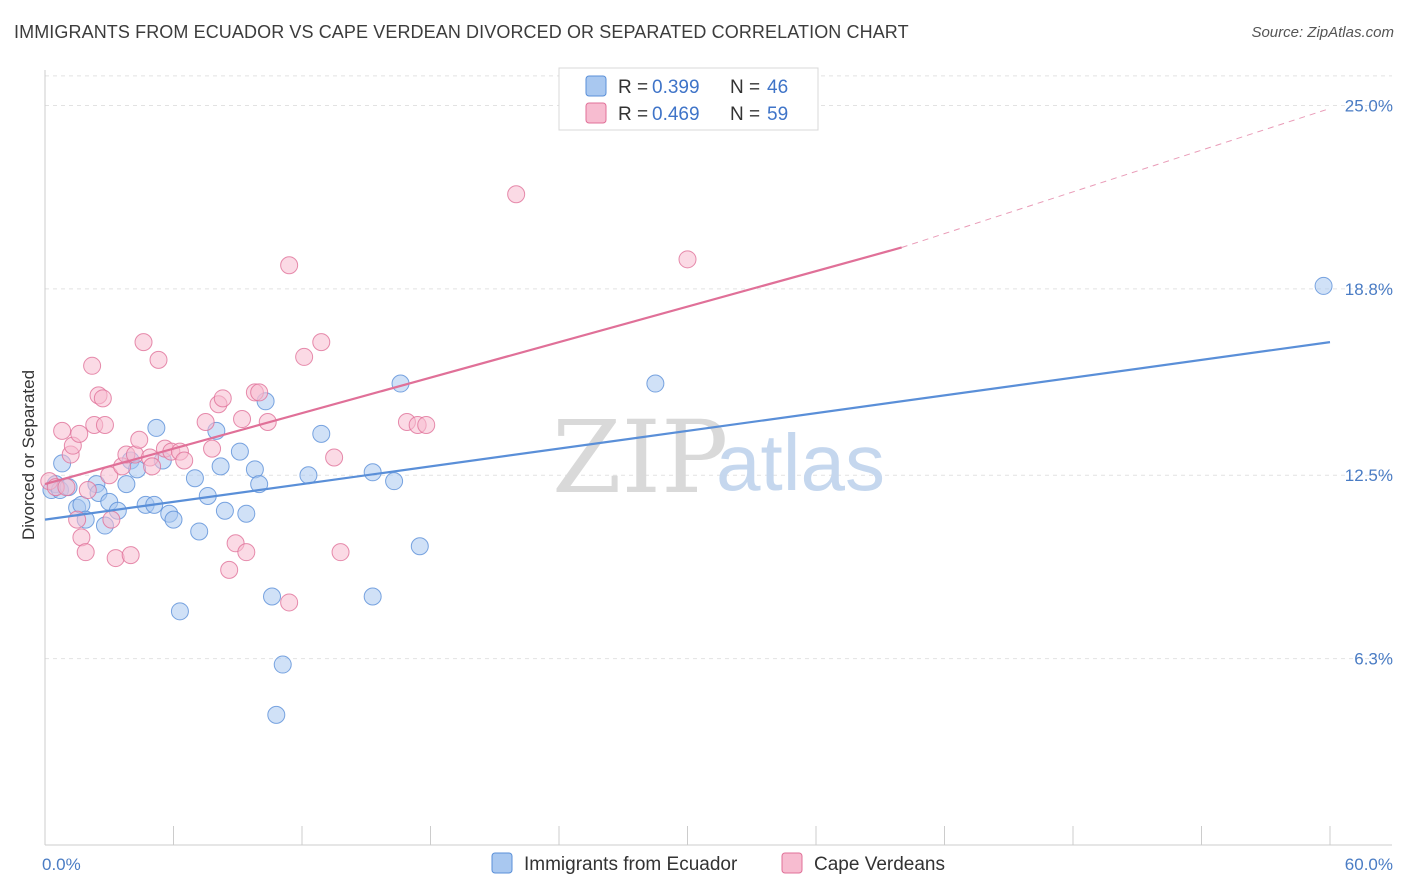 The height and width of the screenshot is (892, 1406). I want to click on legend-n-value-1: 46, so click(777, 87).